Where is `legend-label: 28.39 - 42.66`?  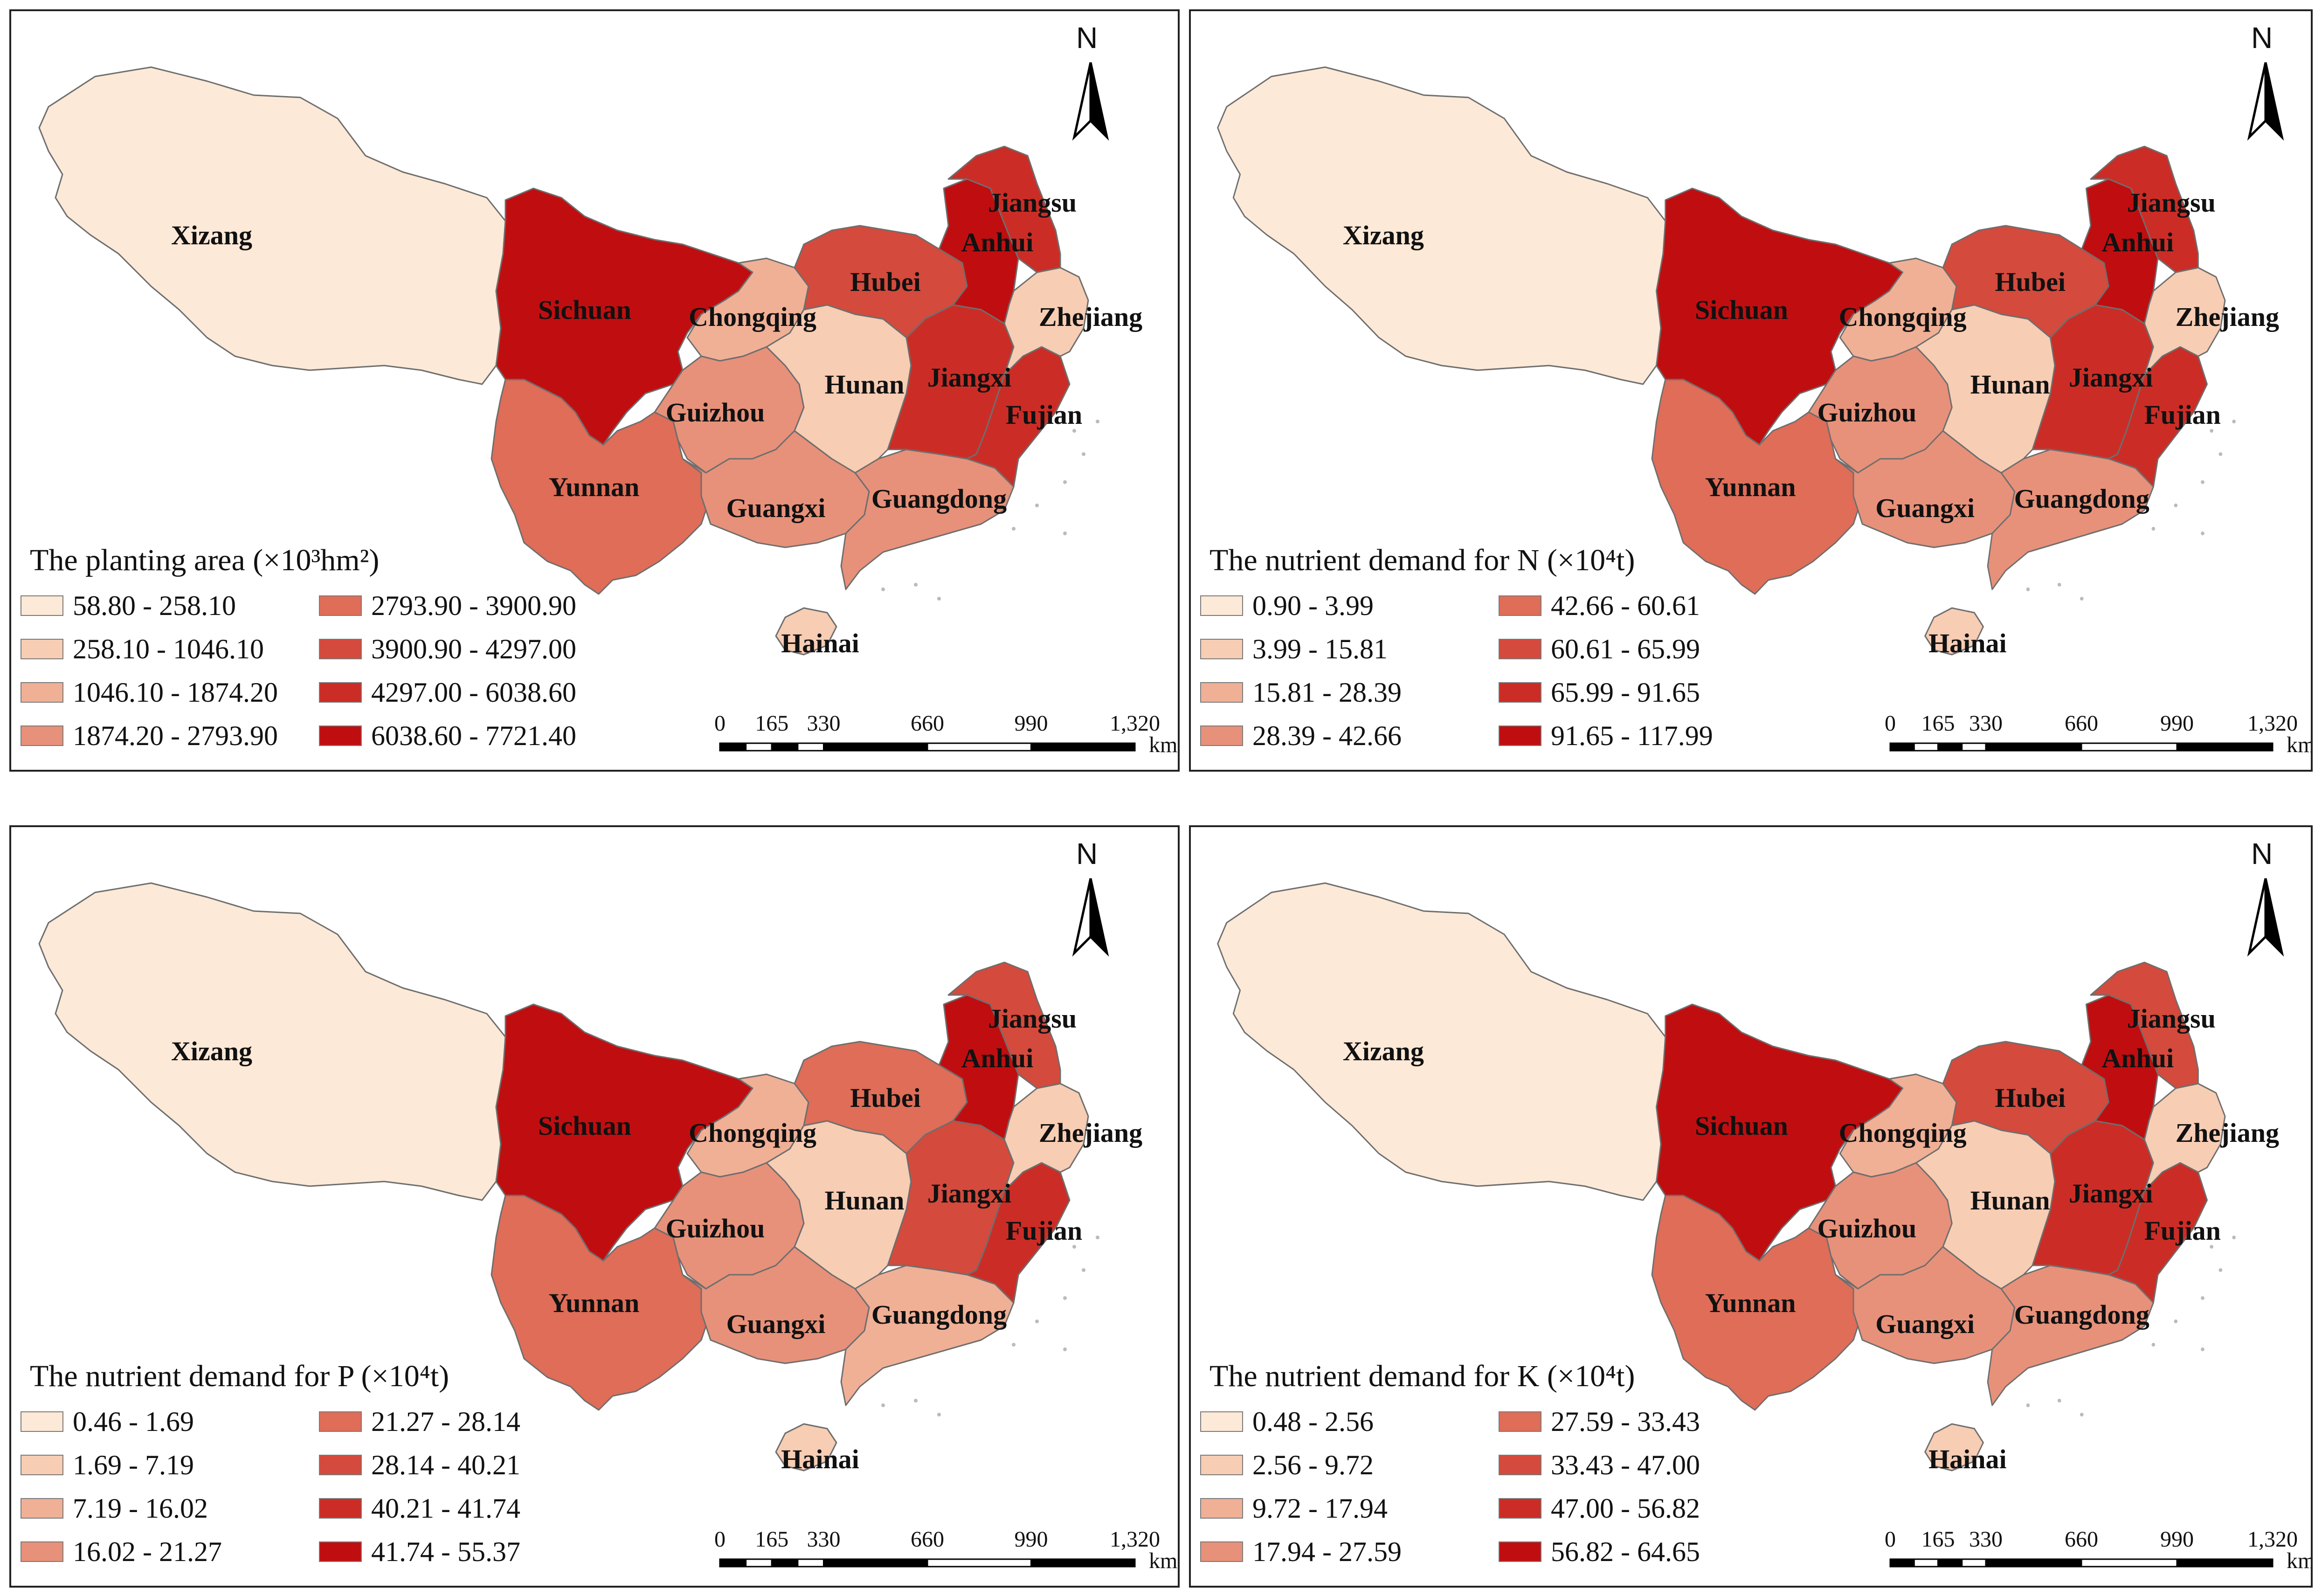 legend-label: 28.39 - 42.66 is located at coordinates (1327, 735).